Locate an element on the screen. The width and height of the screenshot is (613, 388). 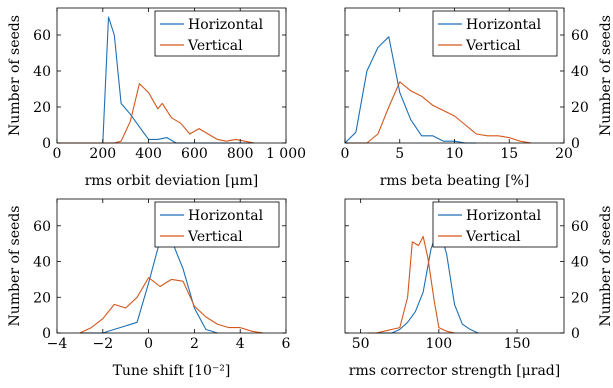
panel-1-x-tick-label: 200 is located at coordinates (102, 154).